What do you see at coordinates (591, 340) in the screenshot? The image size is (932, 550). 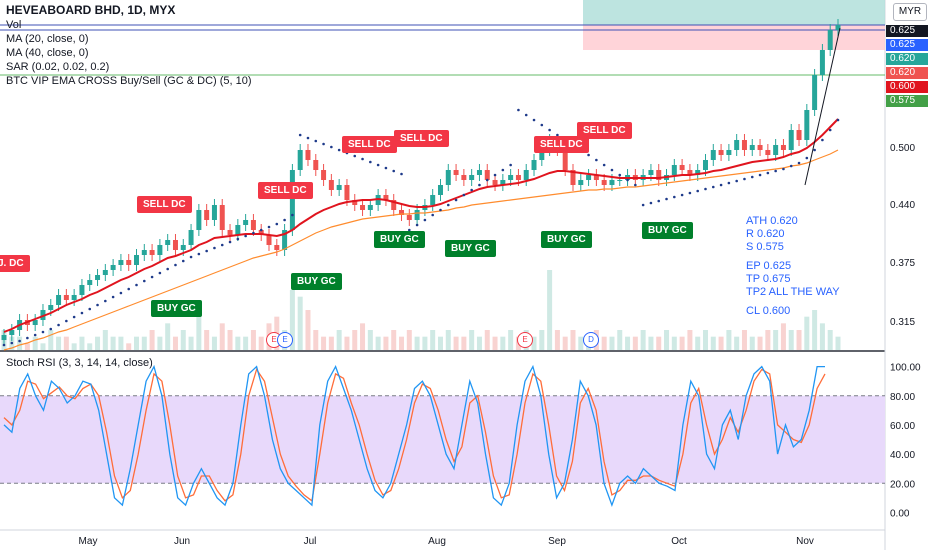 I see `dividend-event-icon: D` at bounding box center [591, 340].